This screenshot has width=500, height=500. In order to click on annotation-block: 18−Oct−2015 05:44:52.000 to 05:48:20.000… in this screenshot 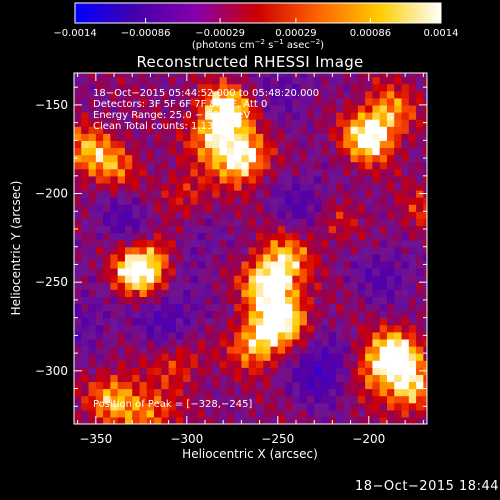, I will do `click(206, 110)`.